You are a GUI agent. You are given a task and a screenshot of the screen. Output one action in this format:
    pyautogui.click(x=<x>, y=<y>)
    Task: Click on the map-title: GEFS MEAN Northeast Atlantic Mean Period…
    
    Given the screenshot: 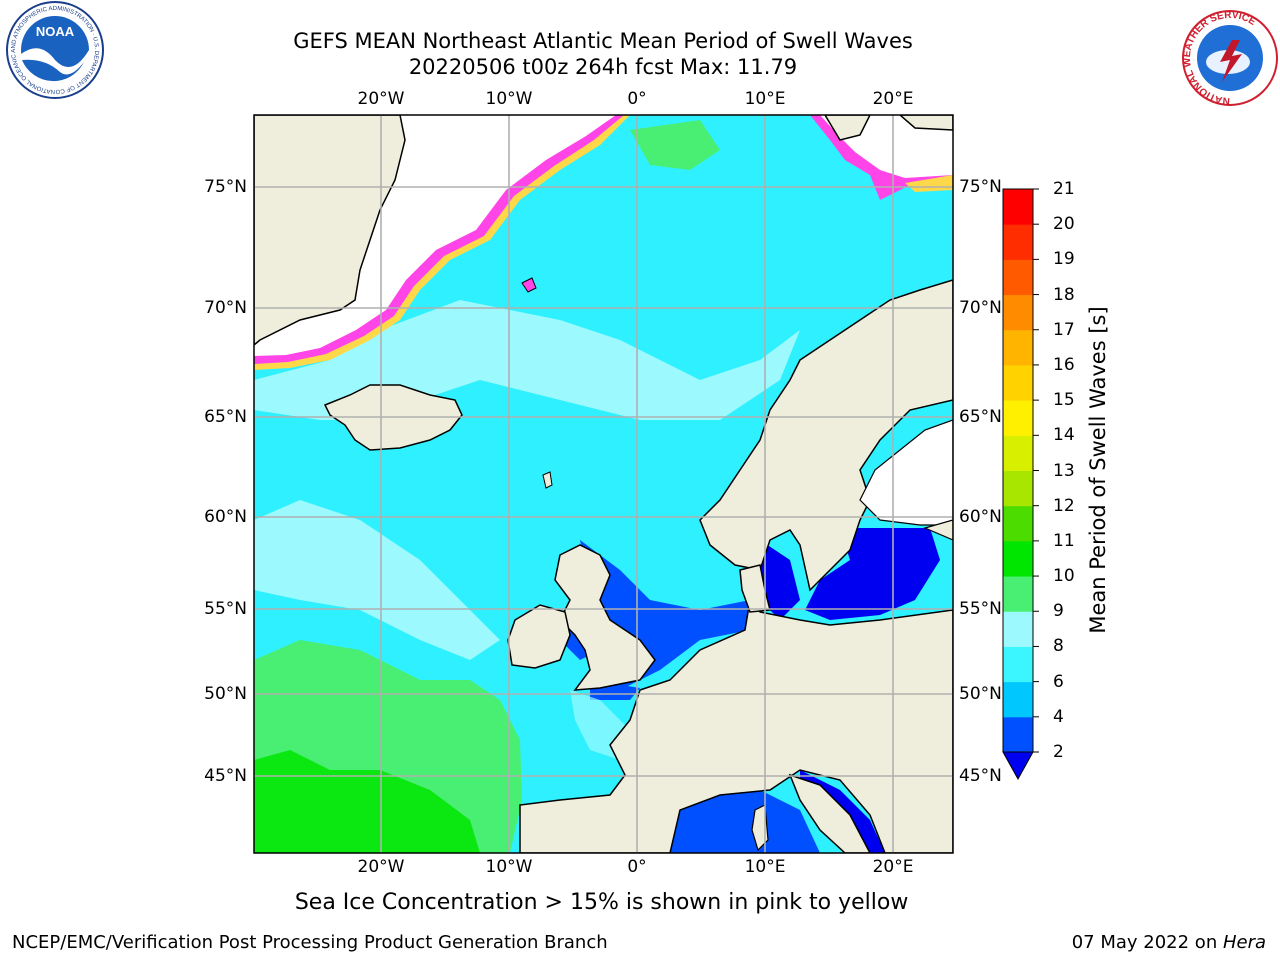 What is the action you would take?
    pyautogui.click(x=603, y=41)
    